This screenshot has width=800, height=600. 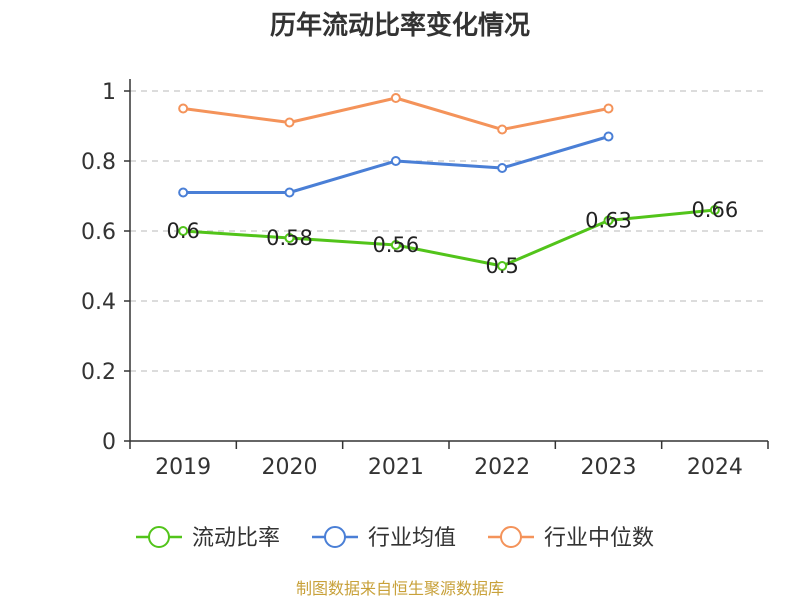 I want to click on y-tick-label: 1, so click(x=109, y=92).